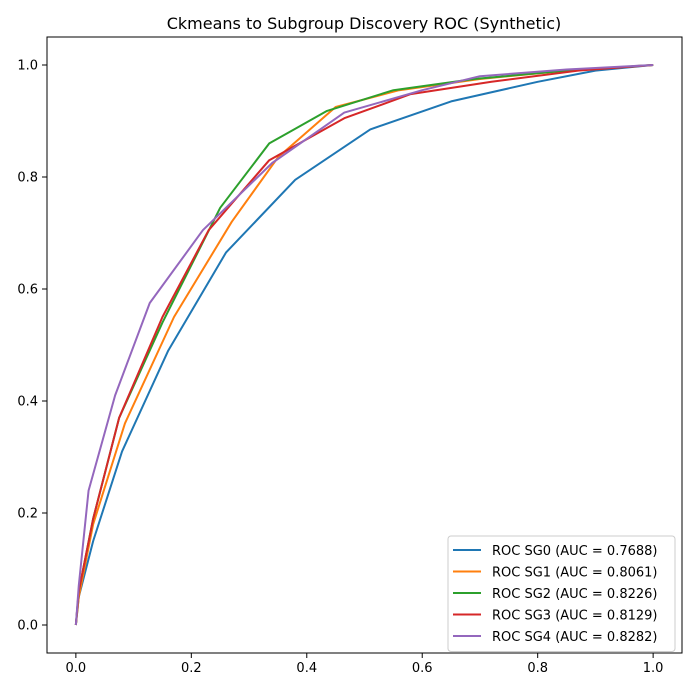 The width and height of the screenshot is (700, 696). I want to click on x-tick-label: 0.8, so click(537, 668).